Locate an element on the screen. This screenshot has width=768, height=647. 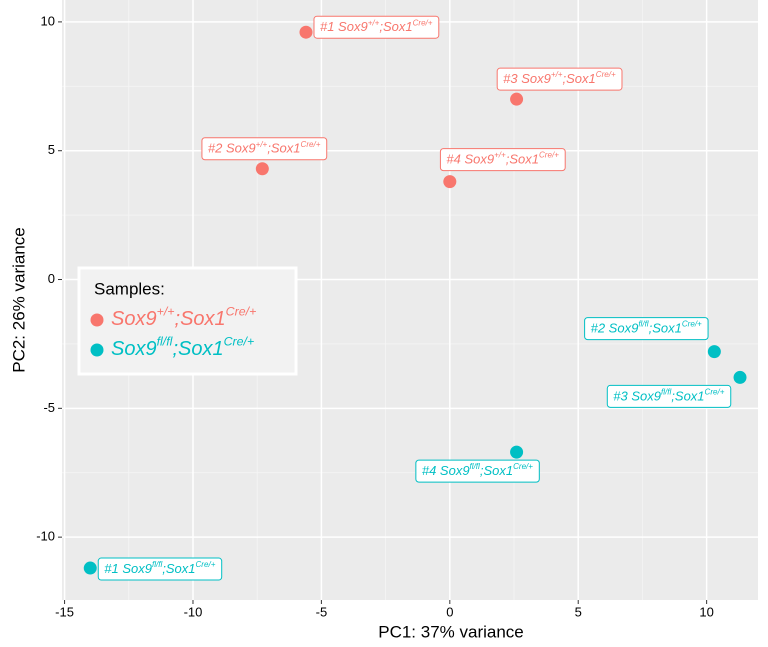
label-text: #2 Sox9+/+;Sox1Cre/+ is located at coordinates (264, 148).